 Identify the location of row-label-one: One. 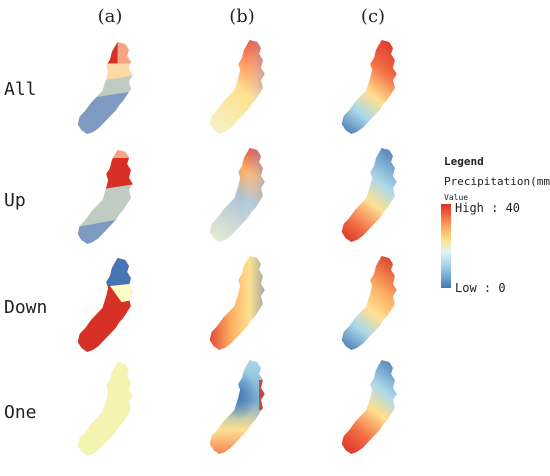
(20, 412).